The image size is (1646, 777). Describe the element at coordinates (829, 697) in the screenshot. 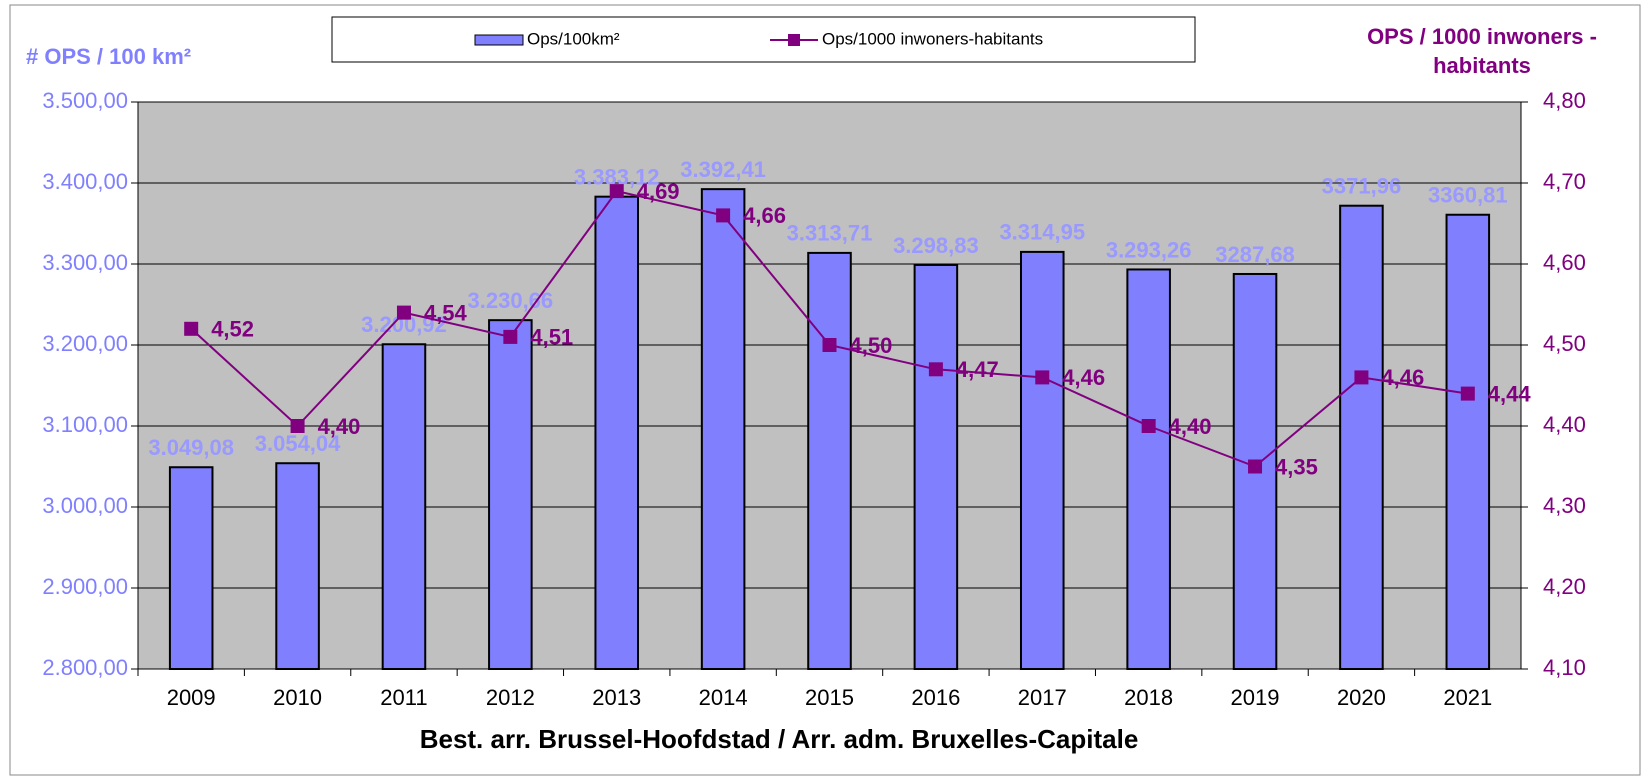

I see `x-tick-label: 2015` at that location.